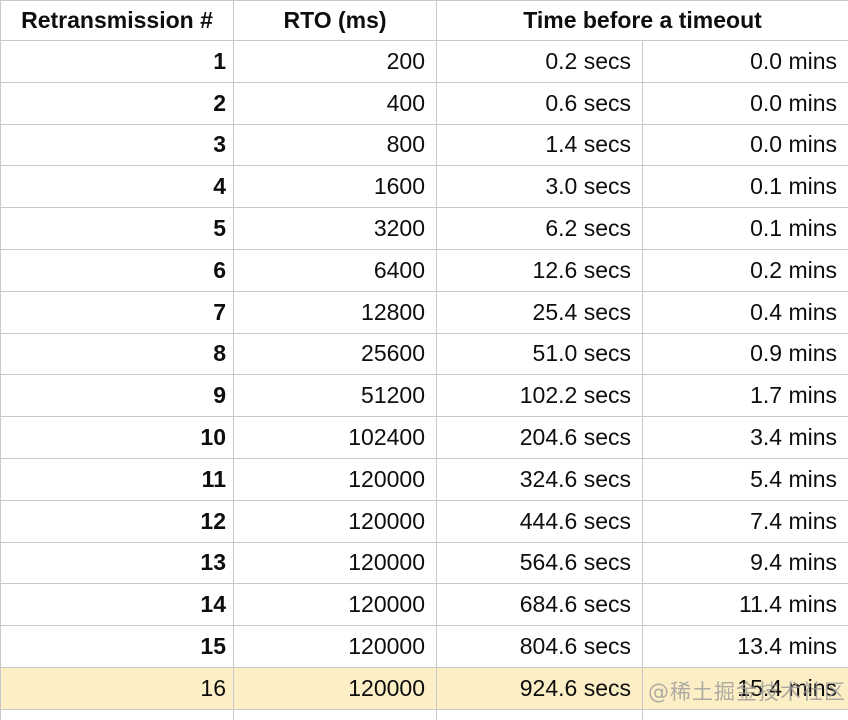  I want to click on timeout-secs-cell: 444.6 secs, so click(539, 521).